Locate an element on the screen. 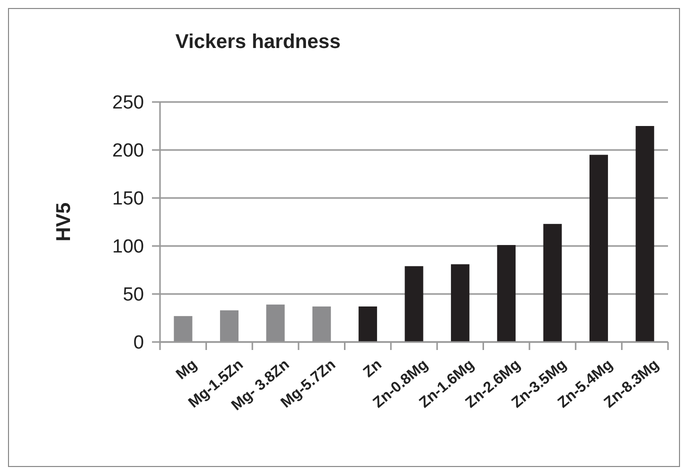 This screenshot has width=688, height=475. chart-title: Vickers hardness is located at coordinates (258, 42).